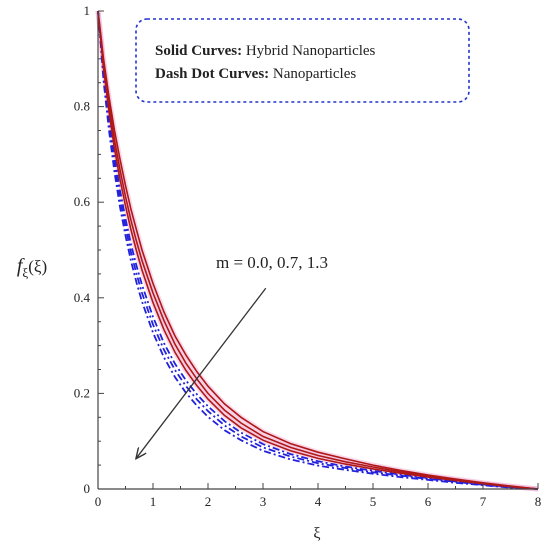 The height and width of the screenshot is (549, 550). I want to click on y-tick-label: 0.8, so click(82, 106).